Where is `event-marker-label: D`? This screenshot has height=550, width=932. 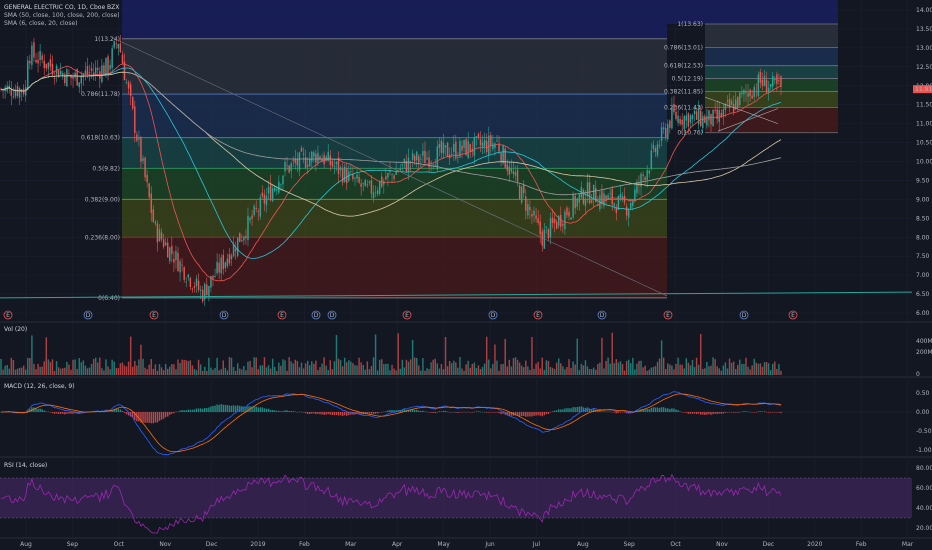 event-marker-label: D is located at coordinates (744, 315).